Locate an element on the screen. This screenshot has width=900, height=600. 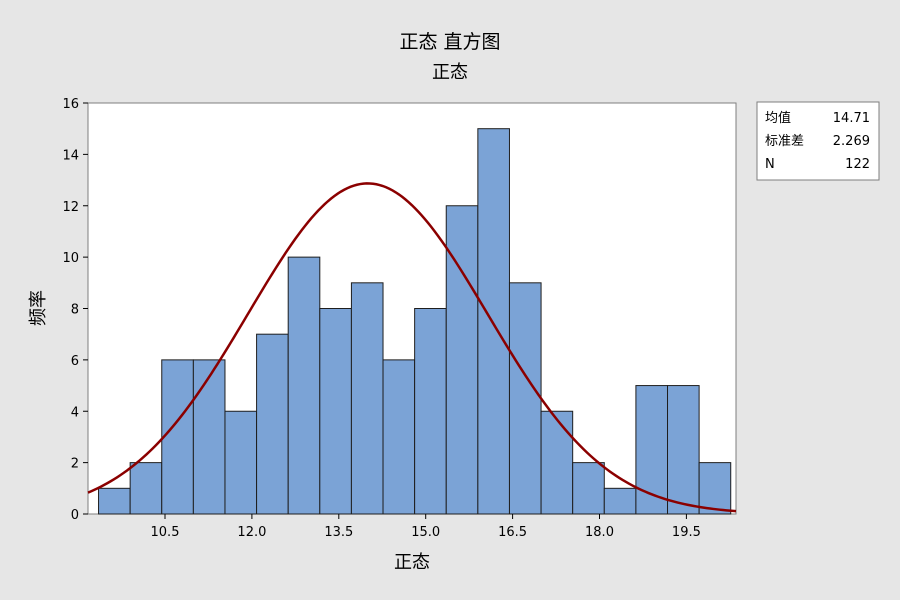
x-tick-label: 13.5 is located at coordinates (338, 532).